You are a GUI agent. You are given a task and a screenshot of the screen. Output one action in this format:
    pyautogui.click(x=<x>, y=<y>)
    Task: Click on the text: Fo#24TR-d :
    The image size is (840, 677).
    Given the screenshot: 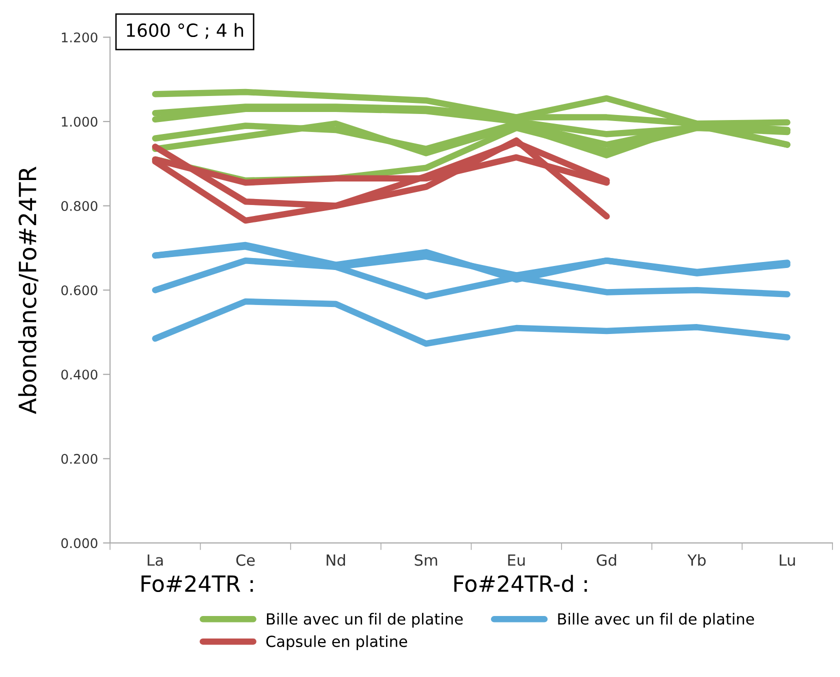 What is the action you would take?
    pyautogui.click(x=520, y=583)
    